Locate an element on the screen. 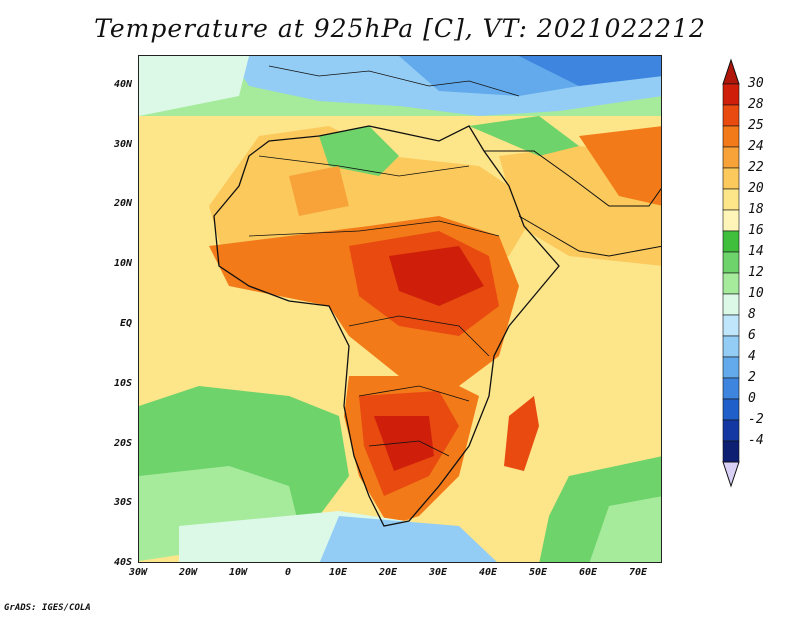 The height and width of the screenshot is (618, 800). colorbar-tick-label: 30 is located at coordinates (756, 83).